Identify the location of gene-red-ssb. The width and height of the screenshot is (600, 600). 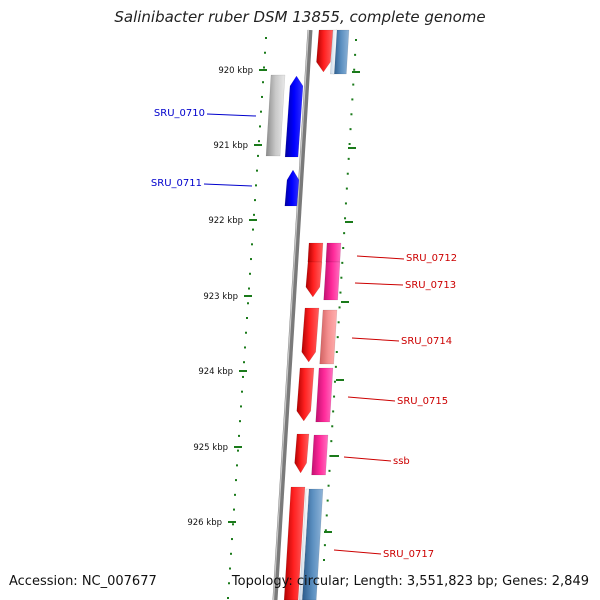
(302, 453).